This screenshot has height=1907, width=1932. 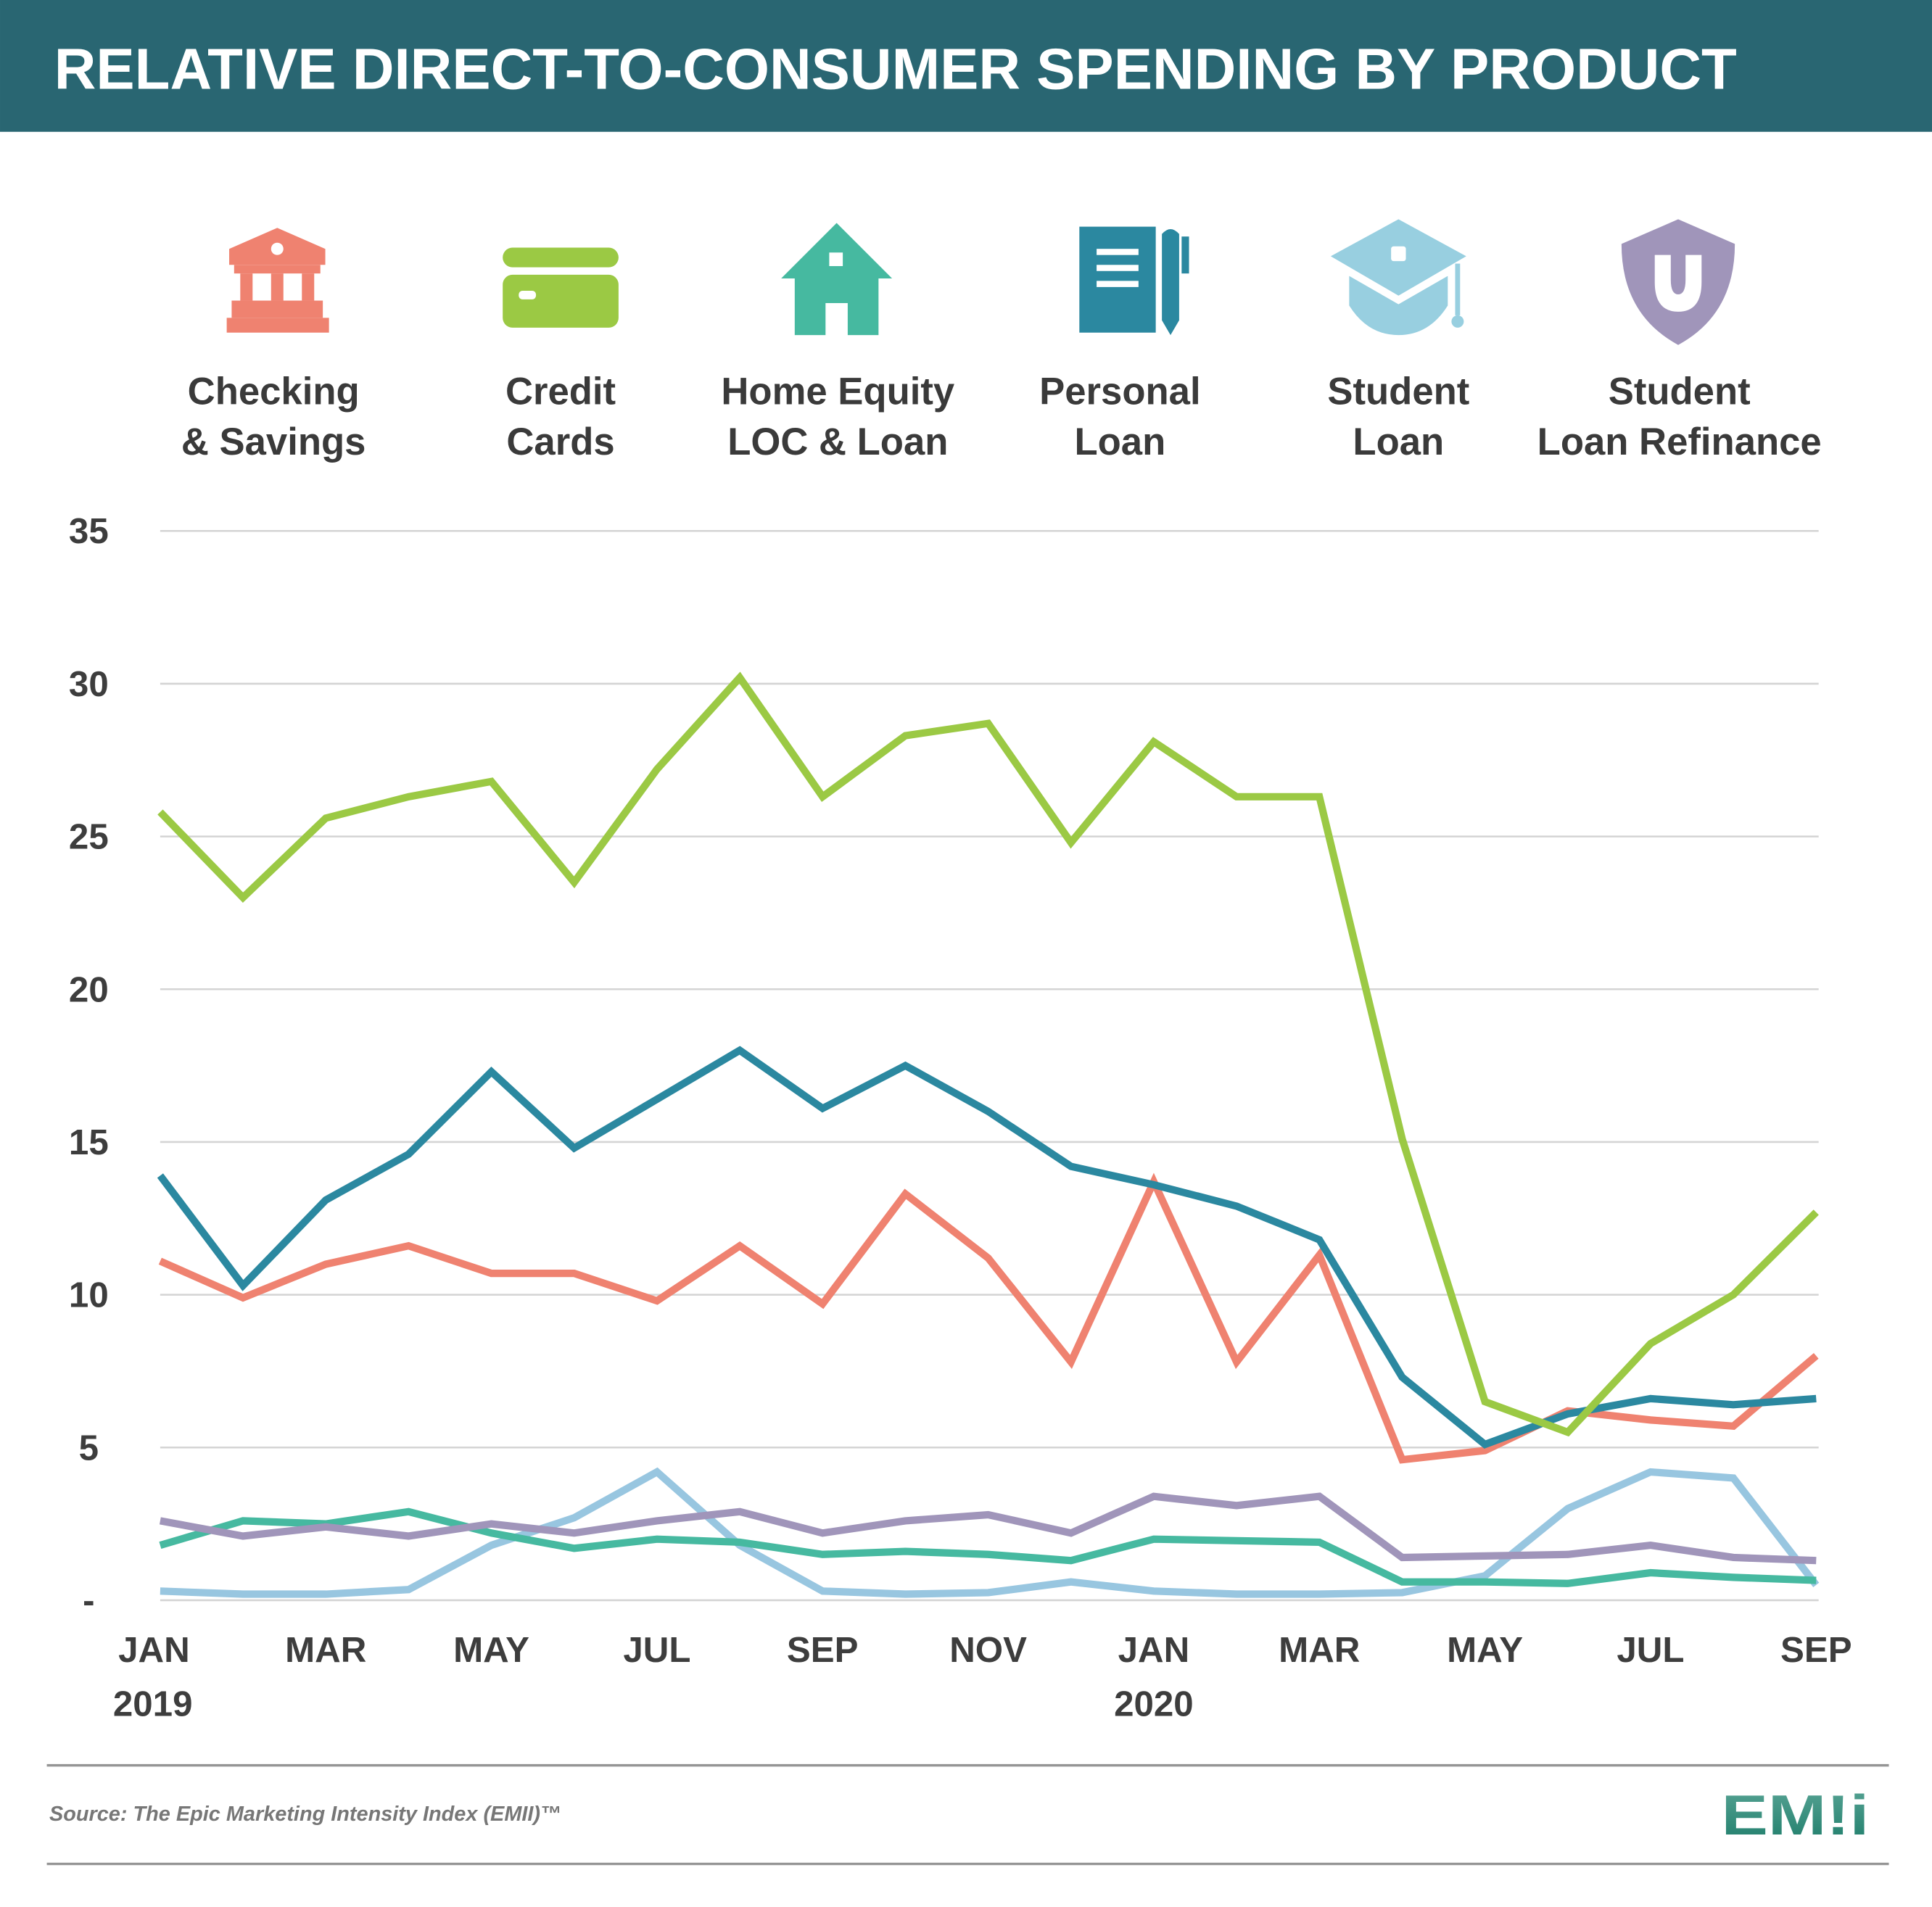 I want to click on emii-logo: EM!i, so click(x=1795, y=1815).